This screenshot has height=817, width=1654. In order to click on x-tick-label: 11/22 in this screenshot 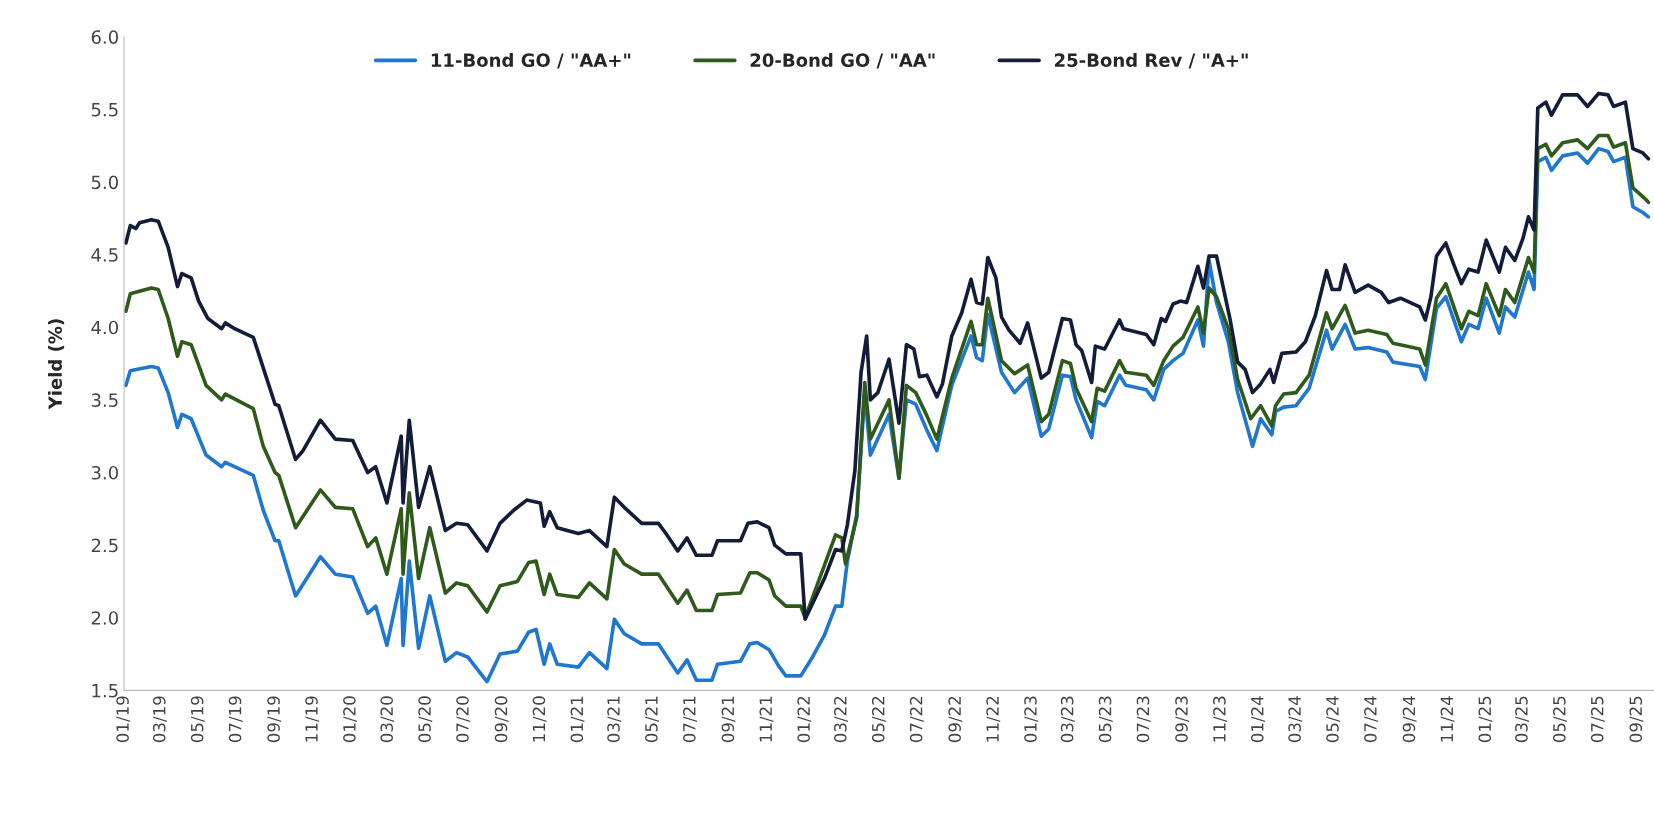, I will do `click(993, 719)`.